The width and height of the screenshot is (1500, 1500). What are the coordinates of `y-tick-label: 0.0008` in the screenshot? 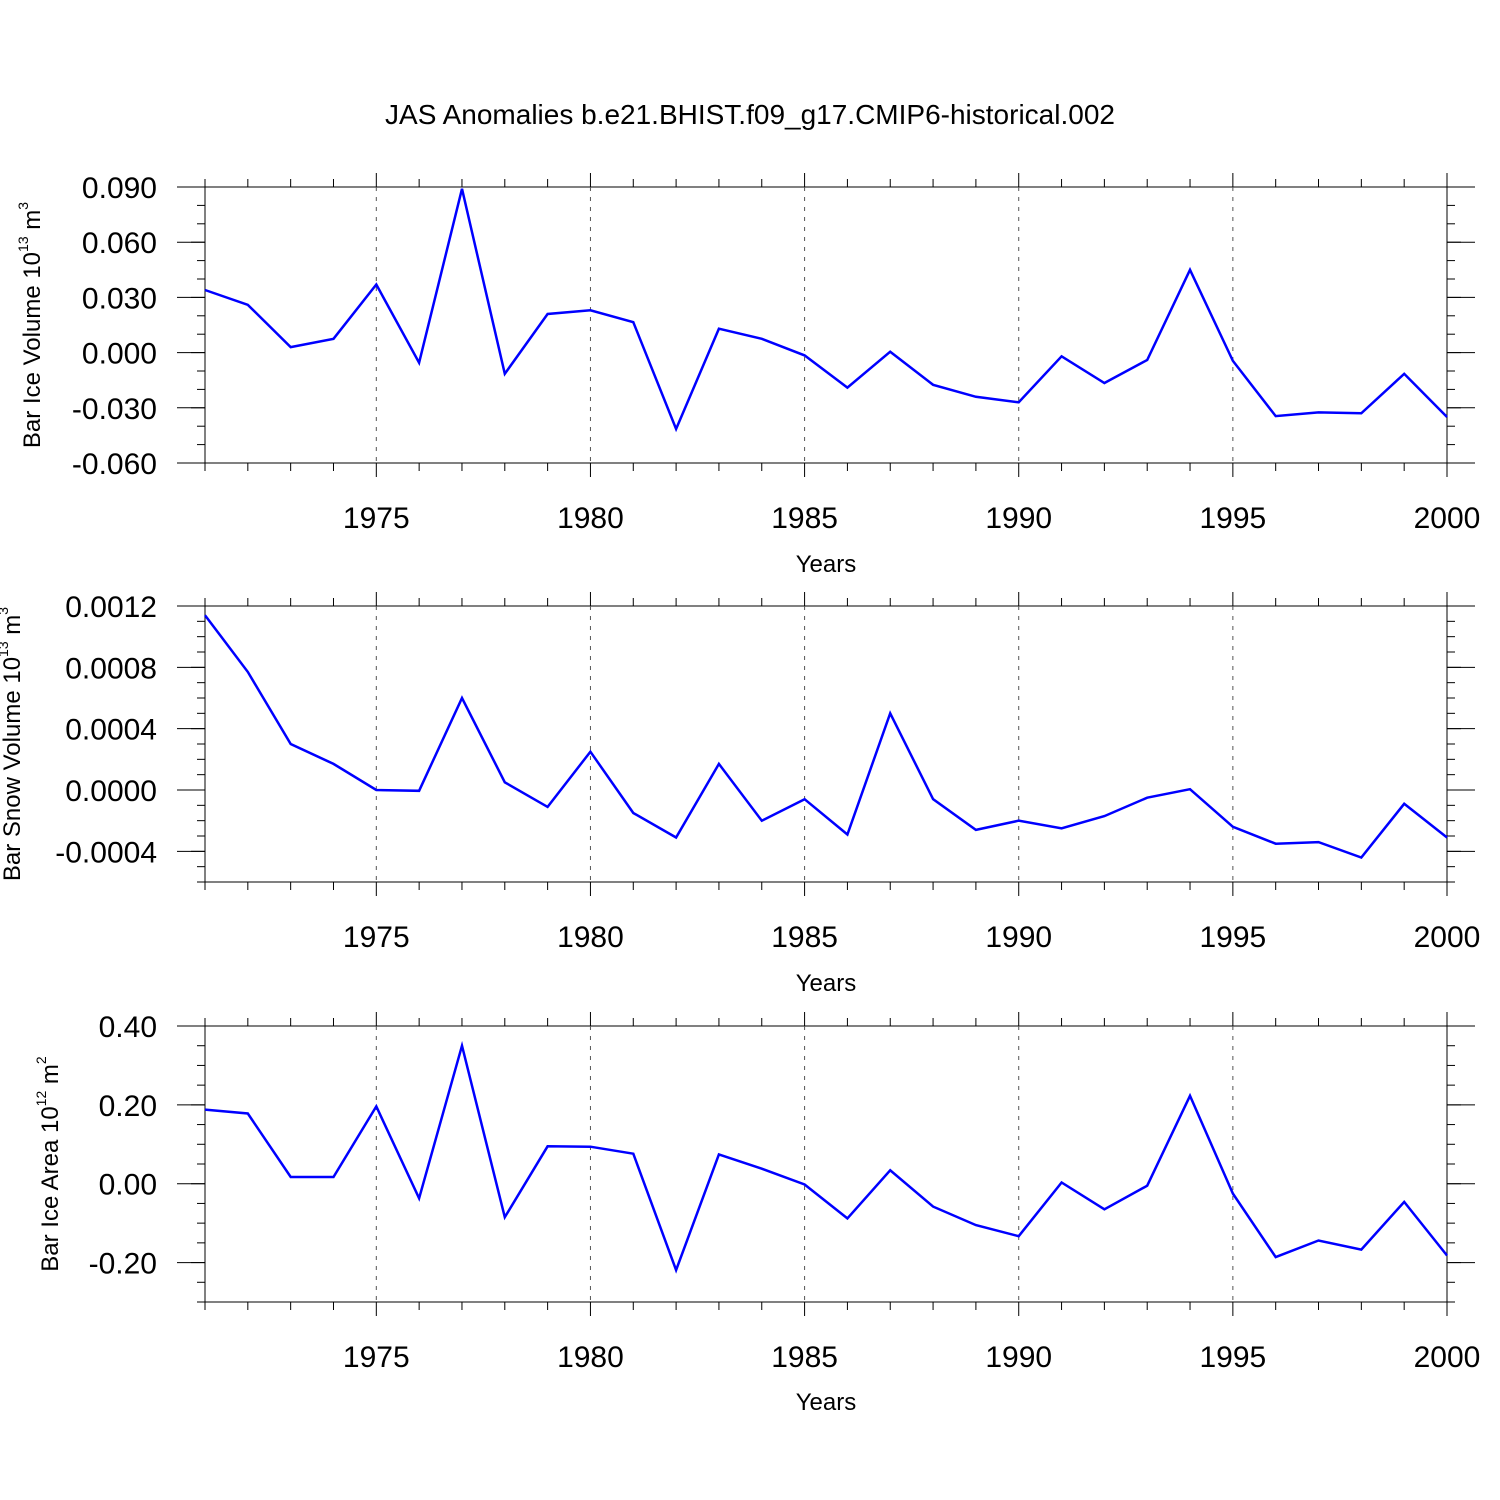 It's located at (111, 668).